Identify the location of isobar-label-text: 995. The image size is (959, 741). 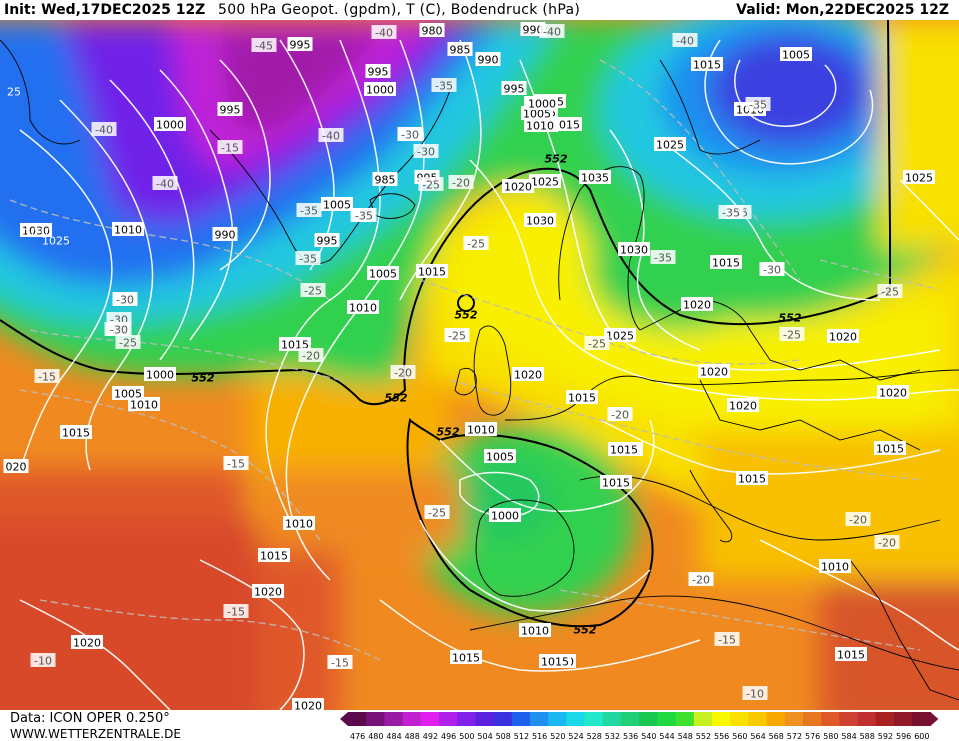
(378, 72).